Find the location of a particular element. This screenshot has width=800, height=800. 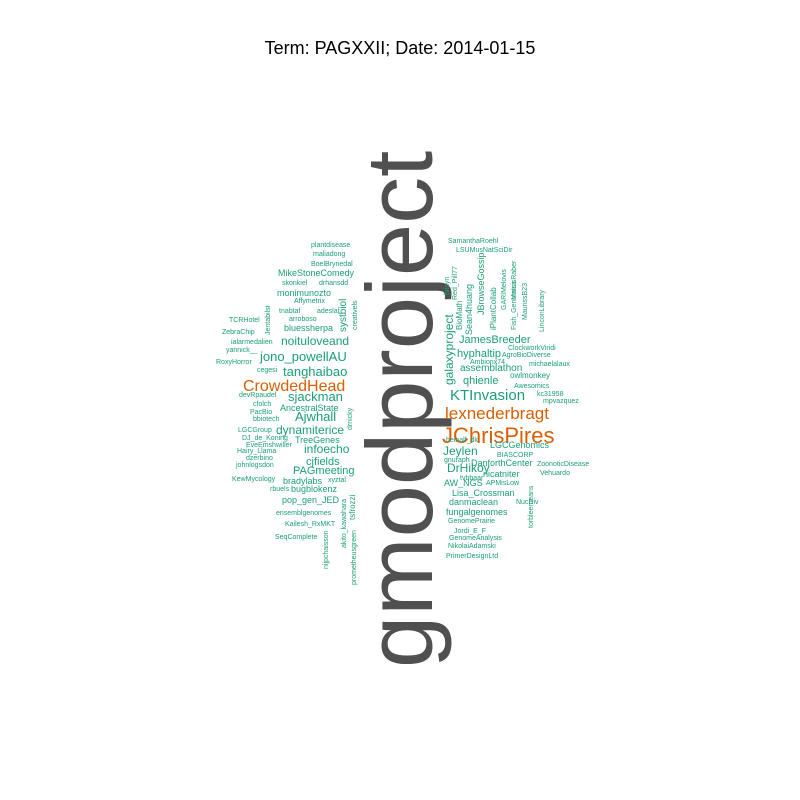

word: GenomePrairie is located at coordinates (471, 521).